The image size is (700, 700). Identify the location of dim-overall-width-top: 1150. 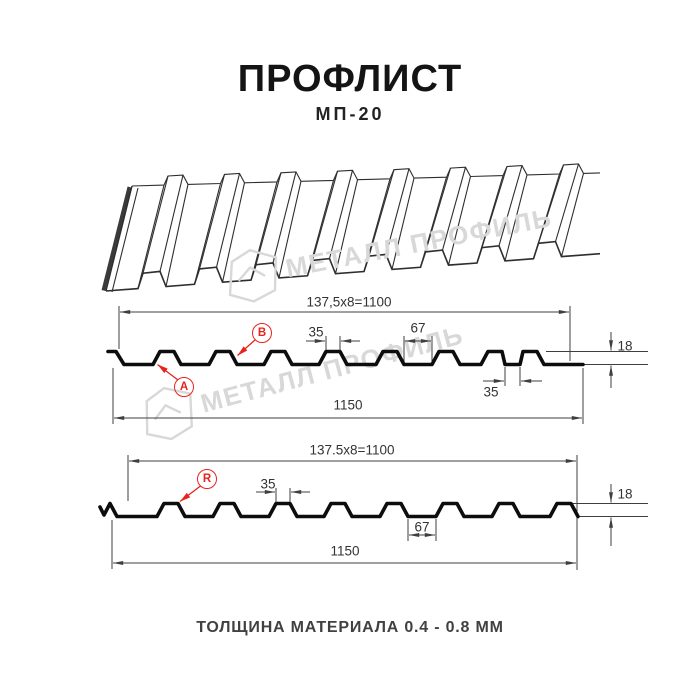
(348, 405).